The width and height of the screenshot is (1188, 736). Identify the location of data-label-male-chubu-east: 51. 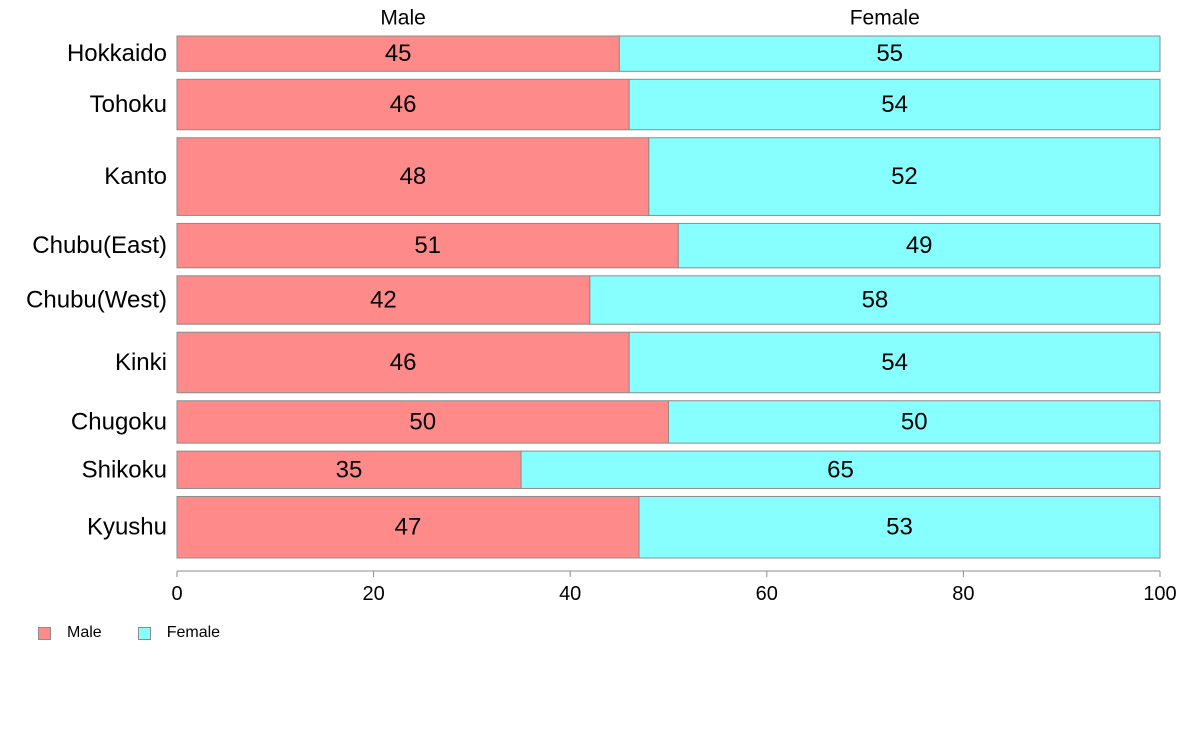
(427, 245).